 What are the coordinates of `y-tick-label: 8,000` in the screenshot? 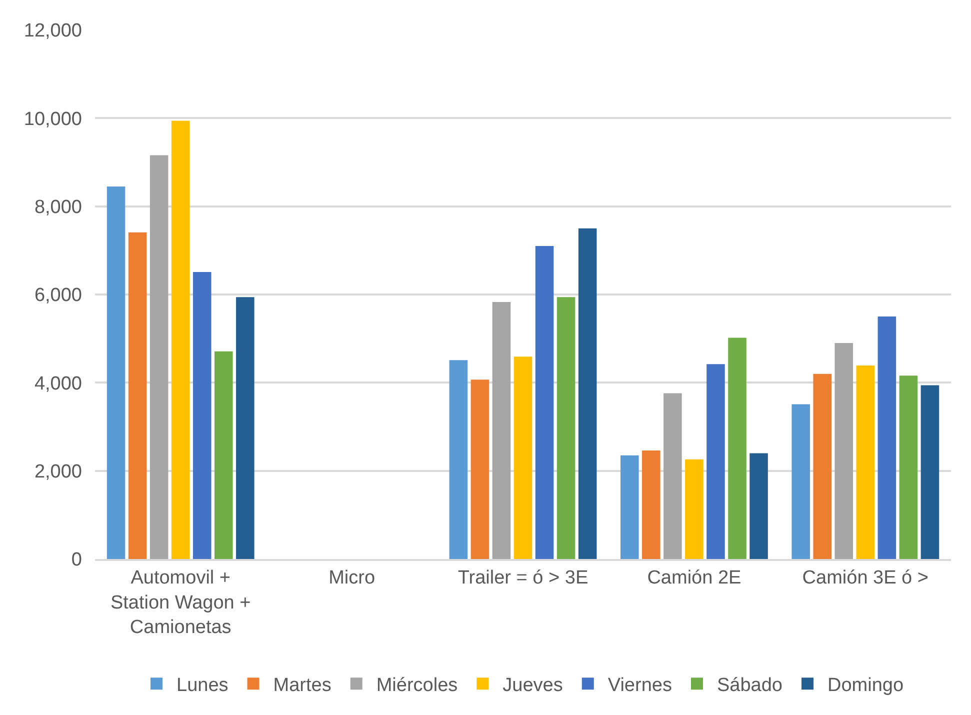 It's located at (58, 207).